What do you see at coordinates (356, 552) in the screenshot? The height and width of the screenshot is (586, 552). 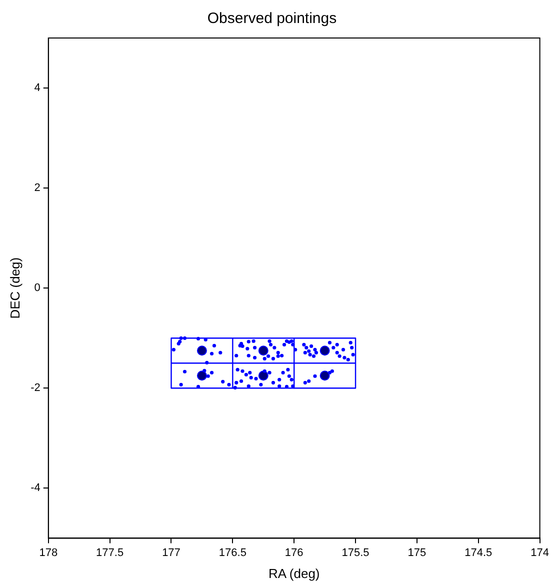 I see `x-tick-label: 175.5` at bounding box center [356, 552].